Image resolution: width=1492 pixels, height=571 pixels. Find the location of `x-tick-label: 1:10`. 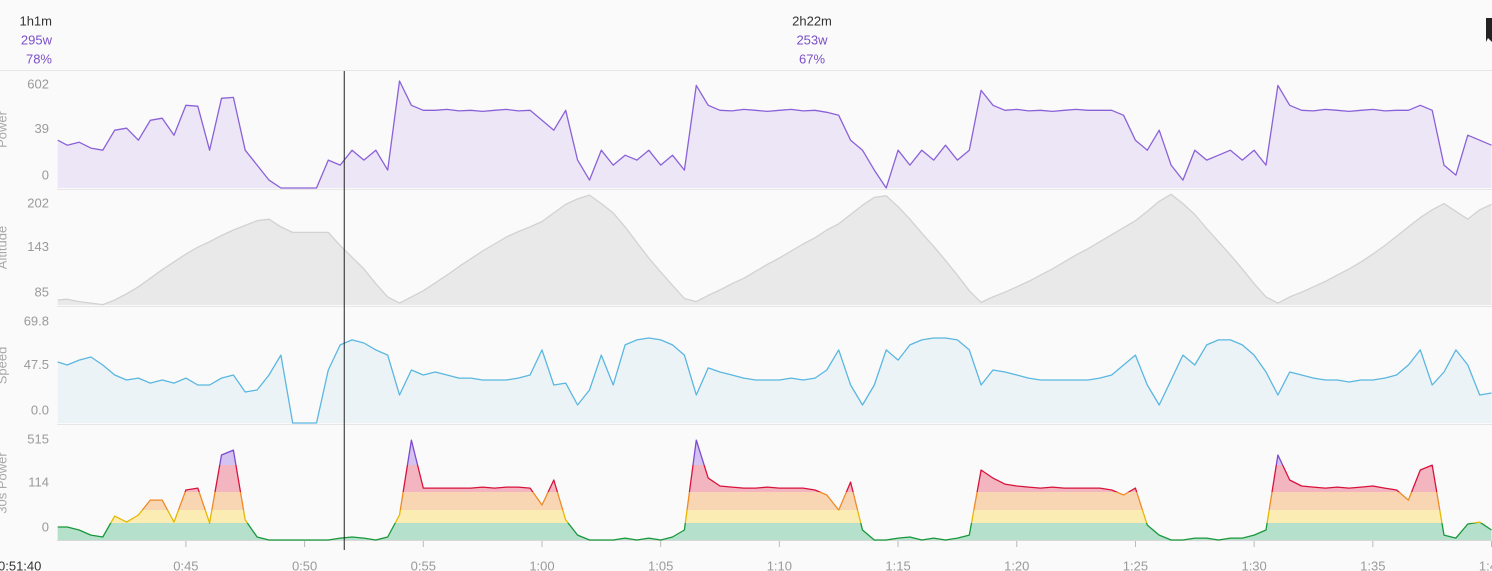

x-tick-label: 1:10 is located at coordinates (779, 564).